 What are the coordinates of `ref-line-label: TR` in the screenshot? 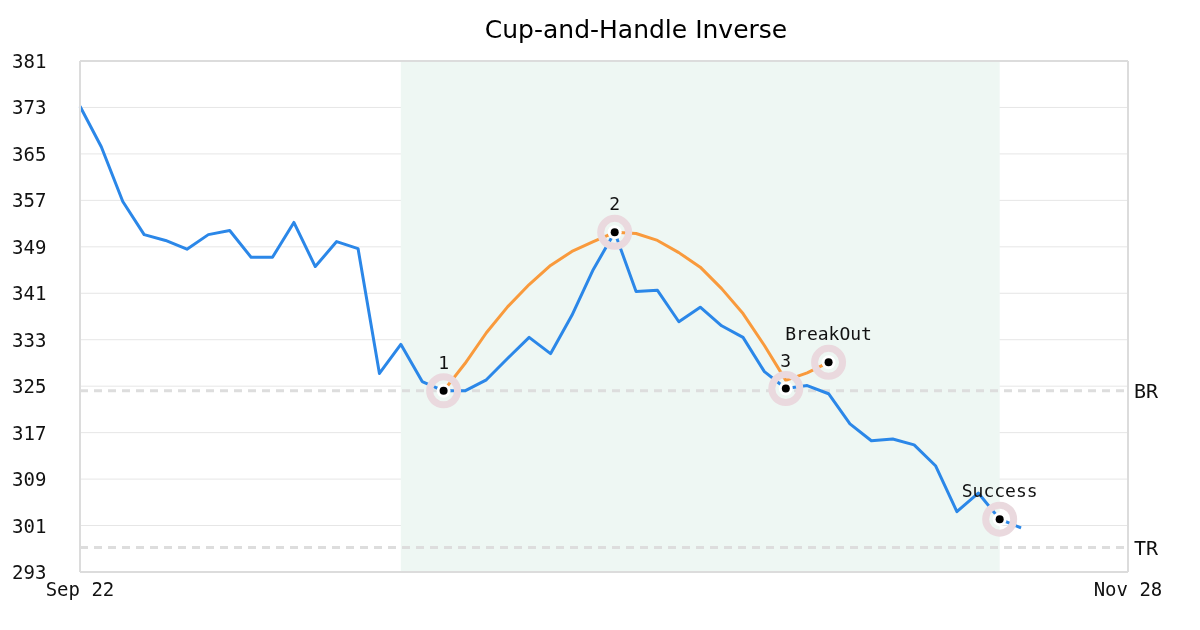 It's located at (1147, 547).